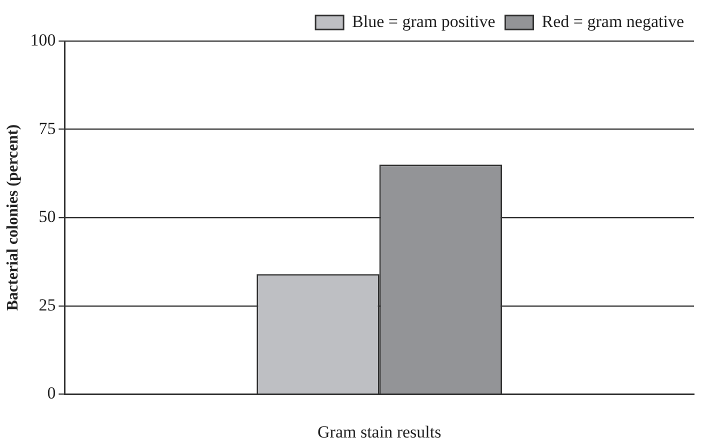 This screenshot has width=702, height=445. What do you see at coordinates (380, 432) in the screenshot?
I see `x-axis-title: Gram stain results` at bounding box center [380, 432].